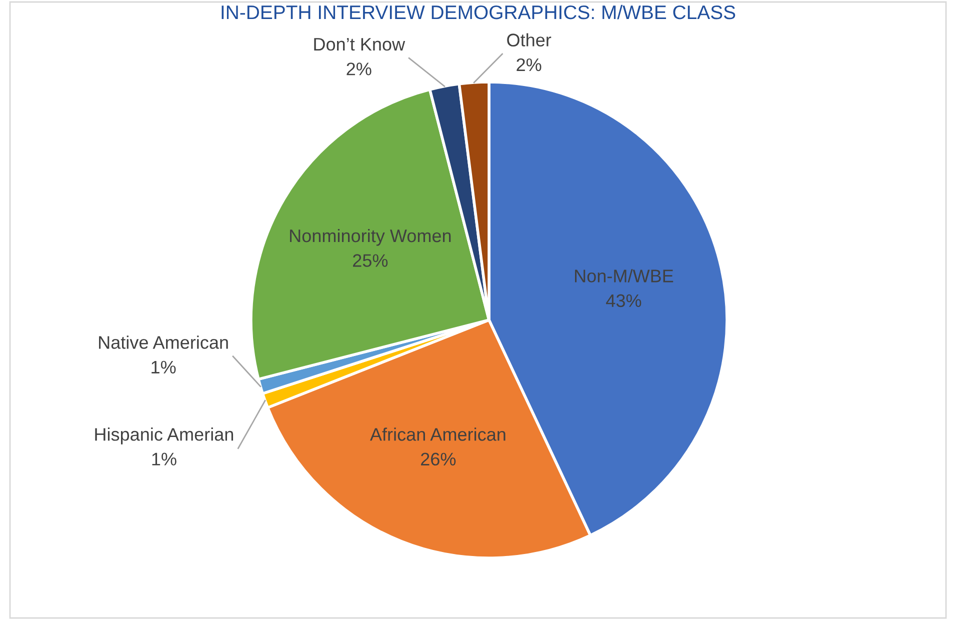 The width and height of the screenshot is (956, 620). I want to click on slice-label: Don’t Know, so click(360, 44).